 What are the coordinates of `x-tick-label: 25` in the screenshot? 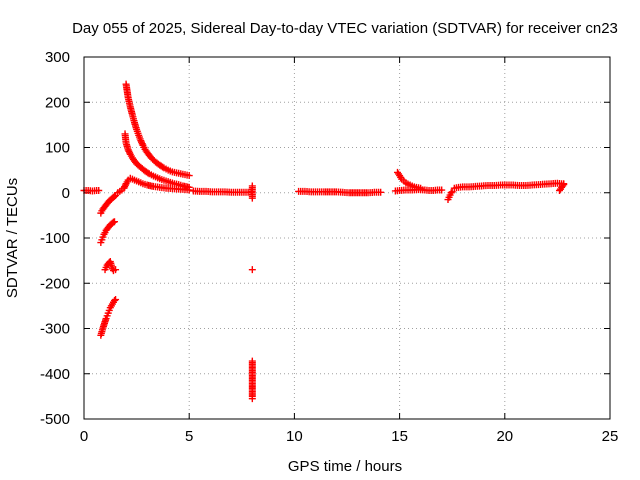 It's located at (610, 436).